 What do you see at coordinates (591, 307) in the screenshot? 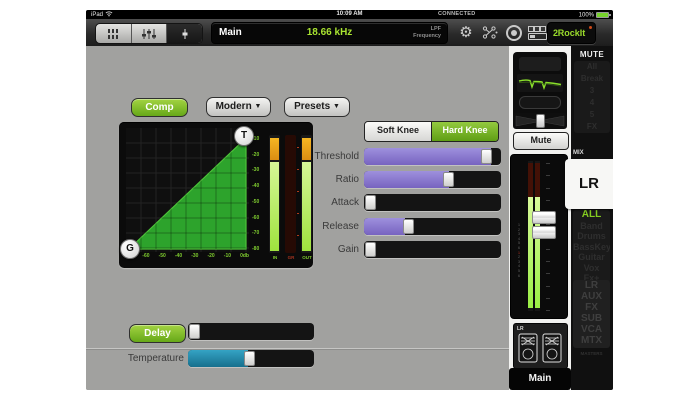
I see `masters-item-fx: FX` at bounding box center [591, 307].